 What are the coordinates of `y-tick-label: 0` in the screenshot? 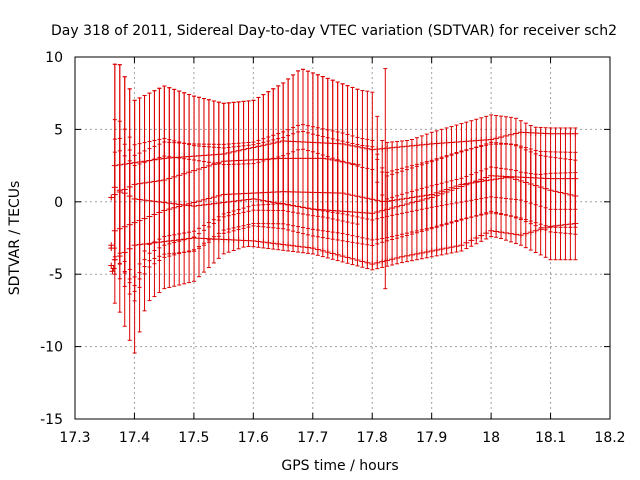 It's located at (58, 203).